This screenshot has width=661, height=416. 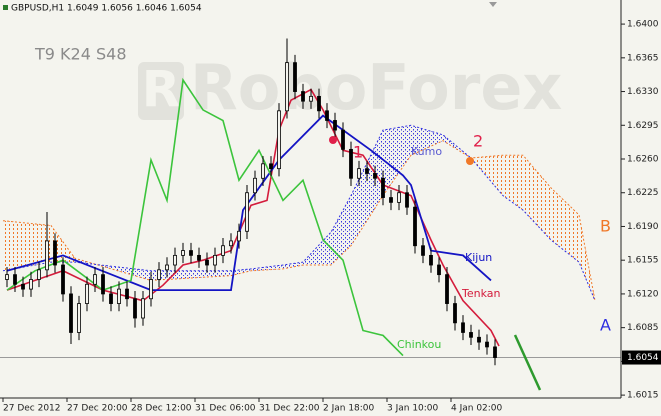 I want to click on x-tick-label: 27 Dec 20:00, so click(x=97, y=409).